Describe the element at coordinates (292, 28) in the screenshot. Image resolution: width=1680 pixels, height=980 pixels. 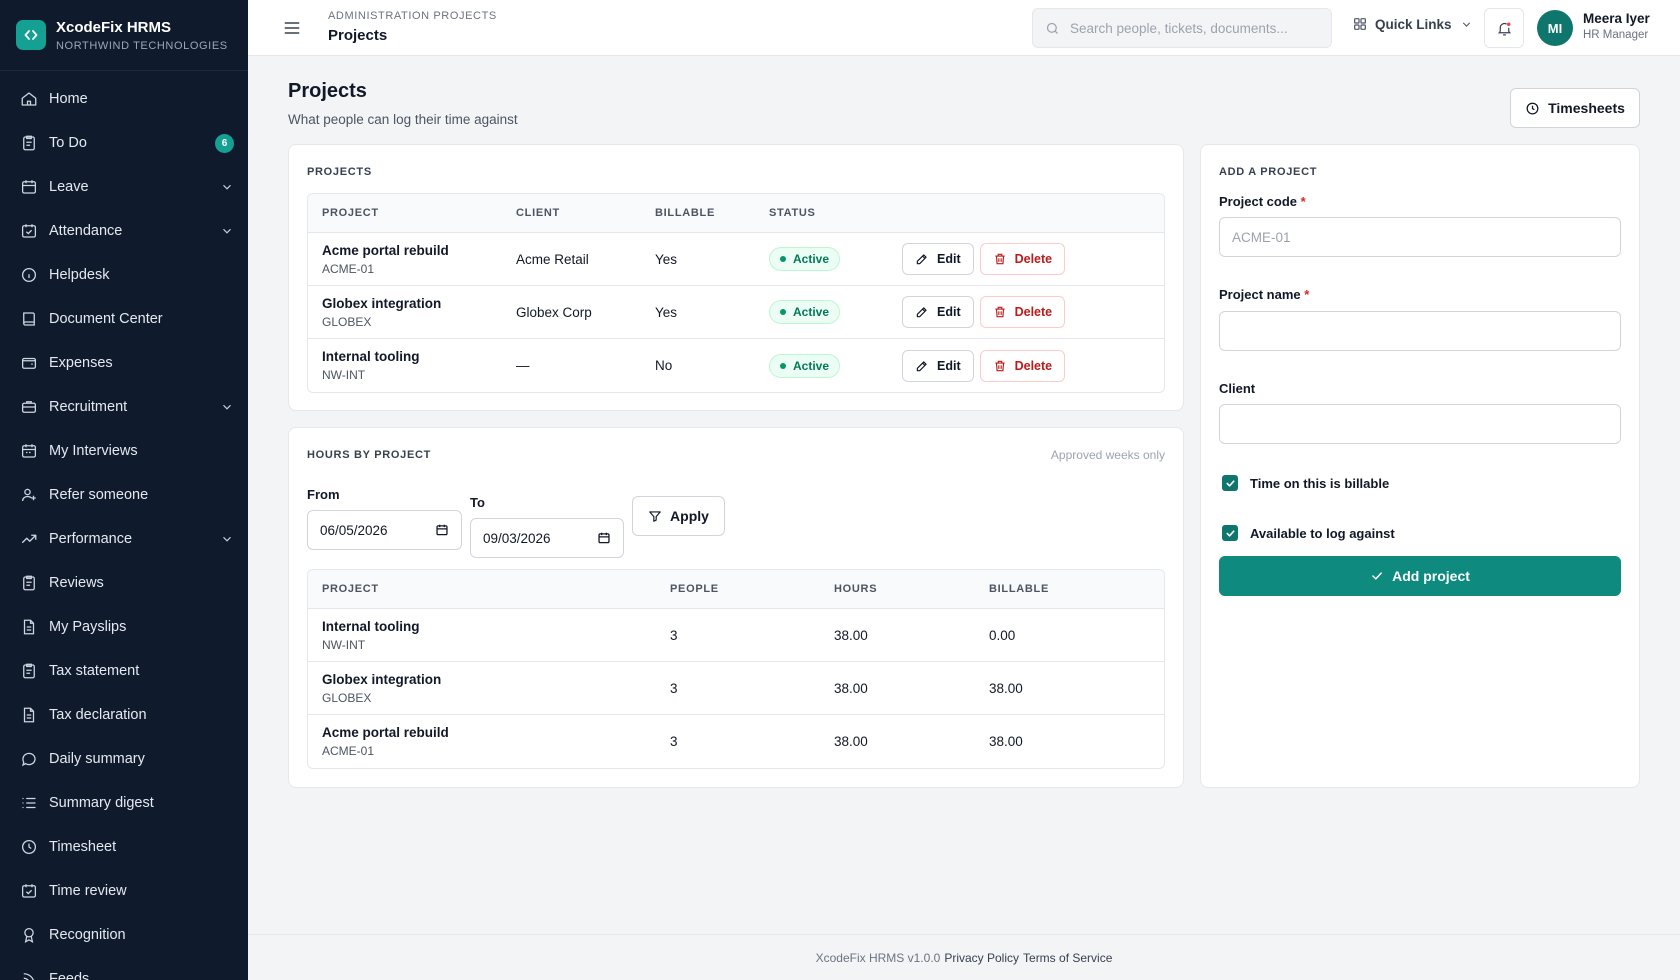
I see `menu-icon` at that location.